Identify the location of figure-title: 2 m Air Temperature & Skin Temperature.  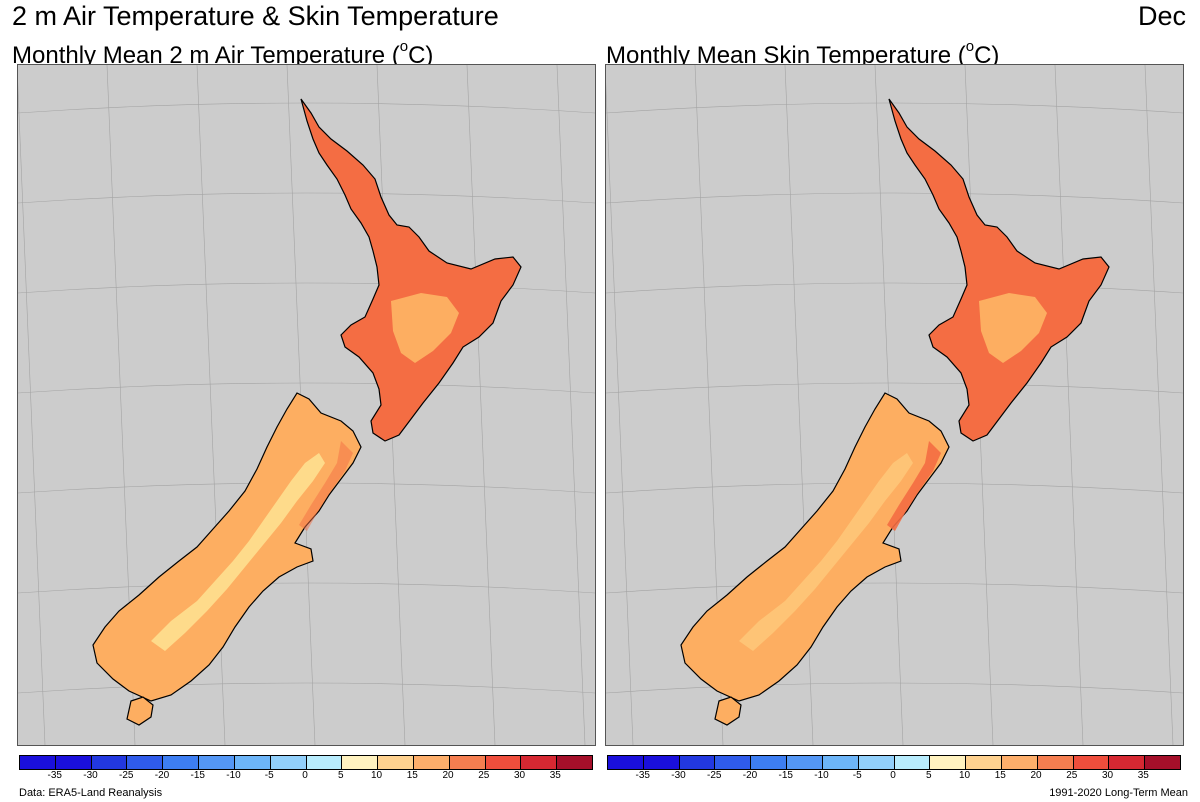
(255, 16).